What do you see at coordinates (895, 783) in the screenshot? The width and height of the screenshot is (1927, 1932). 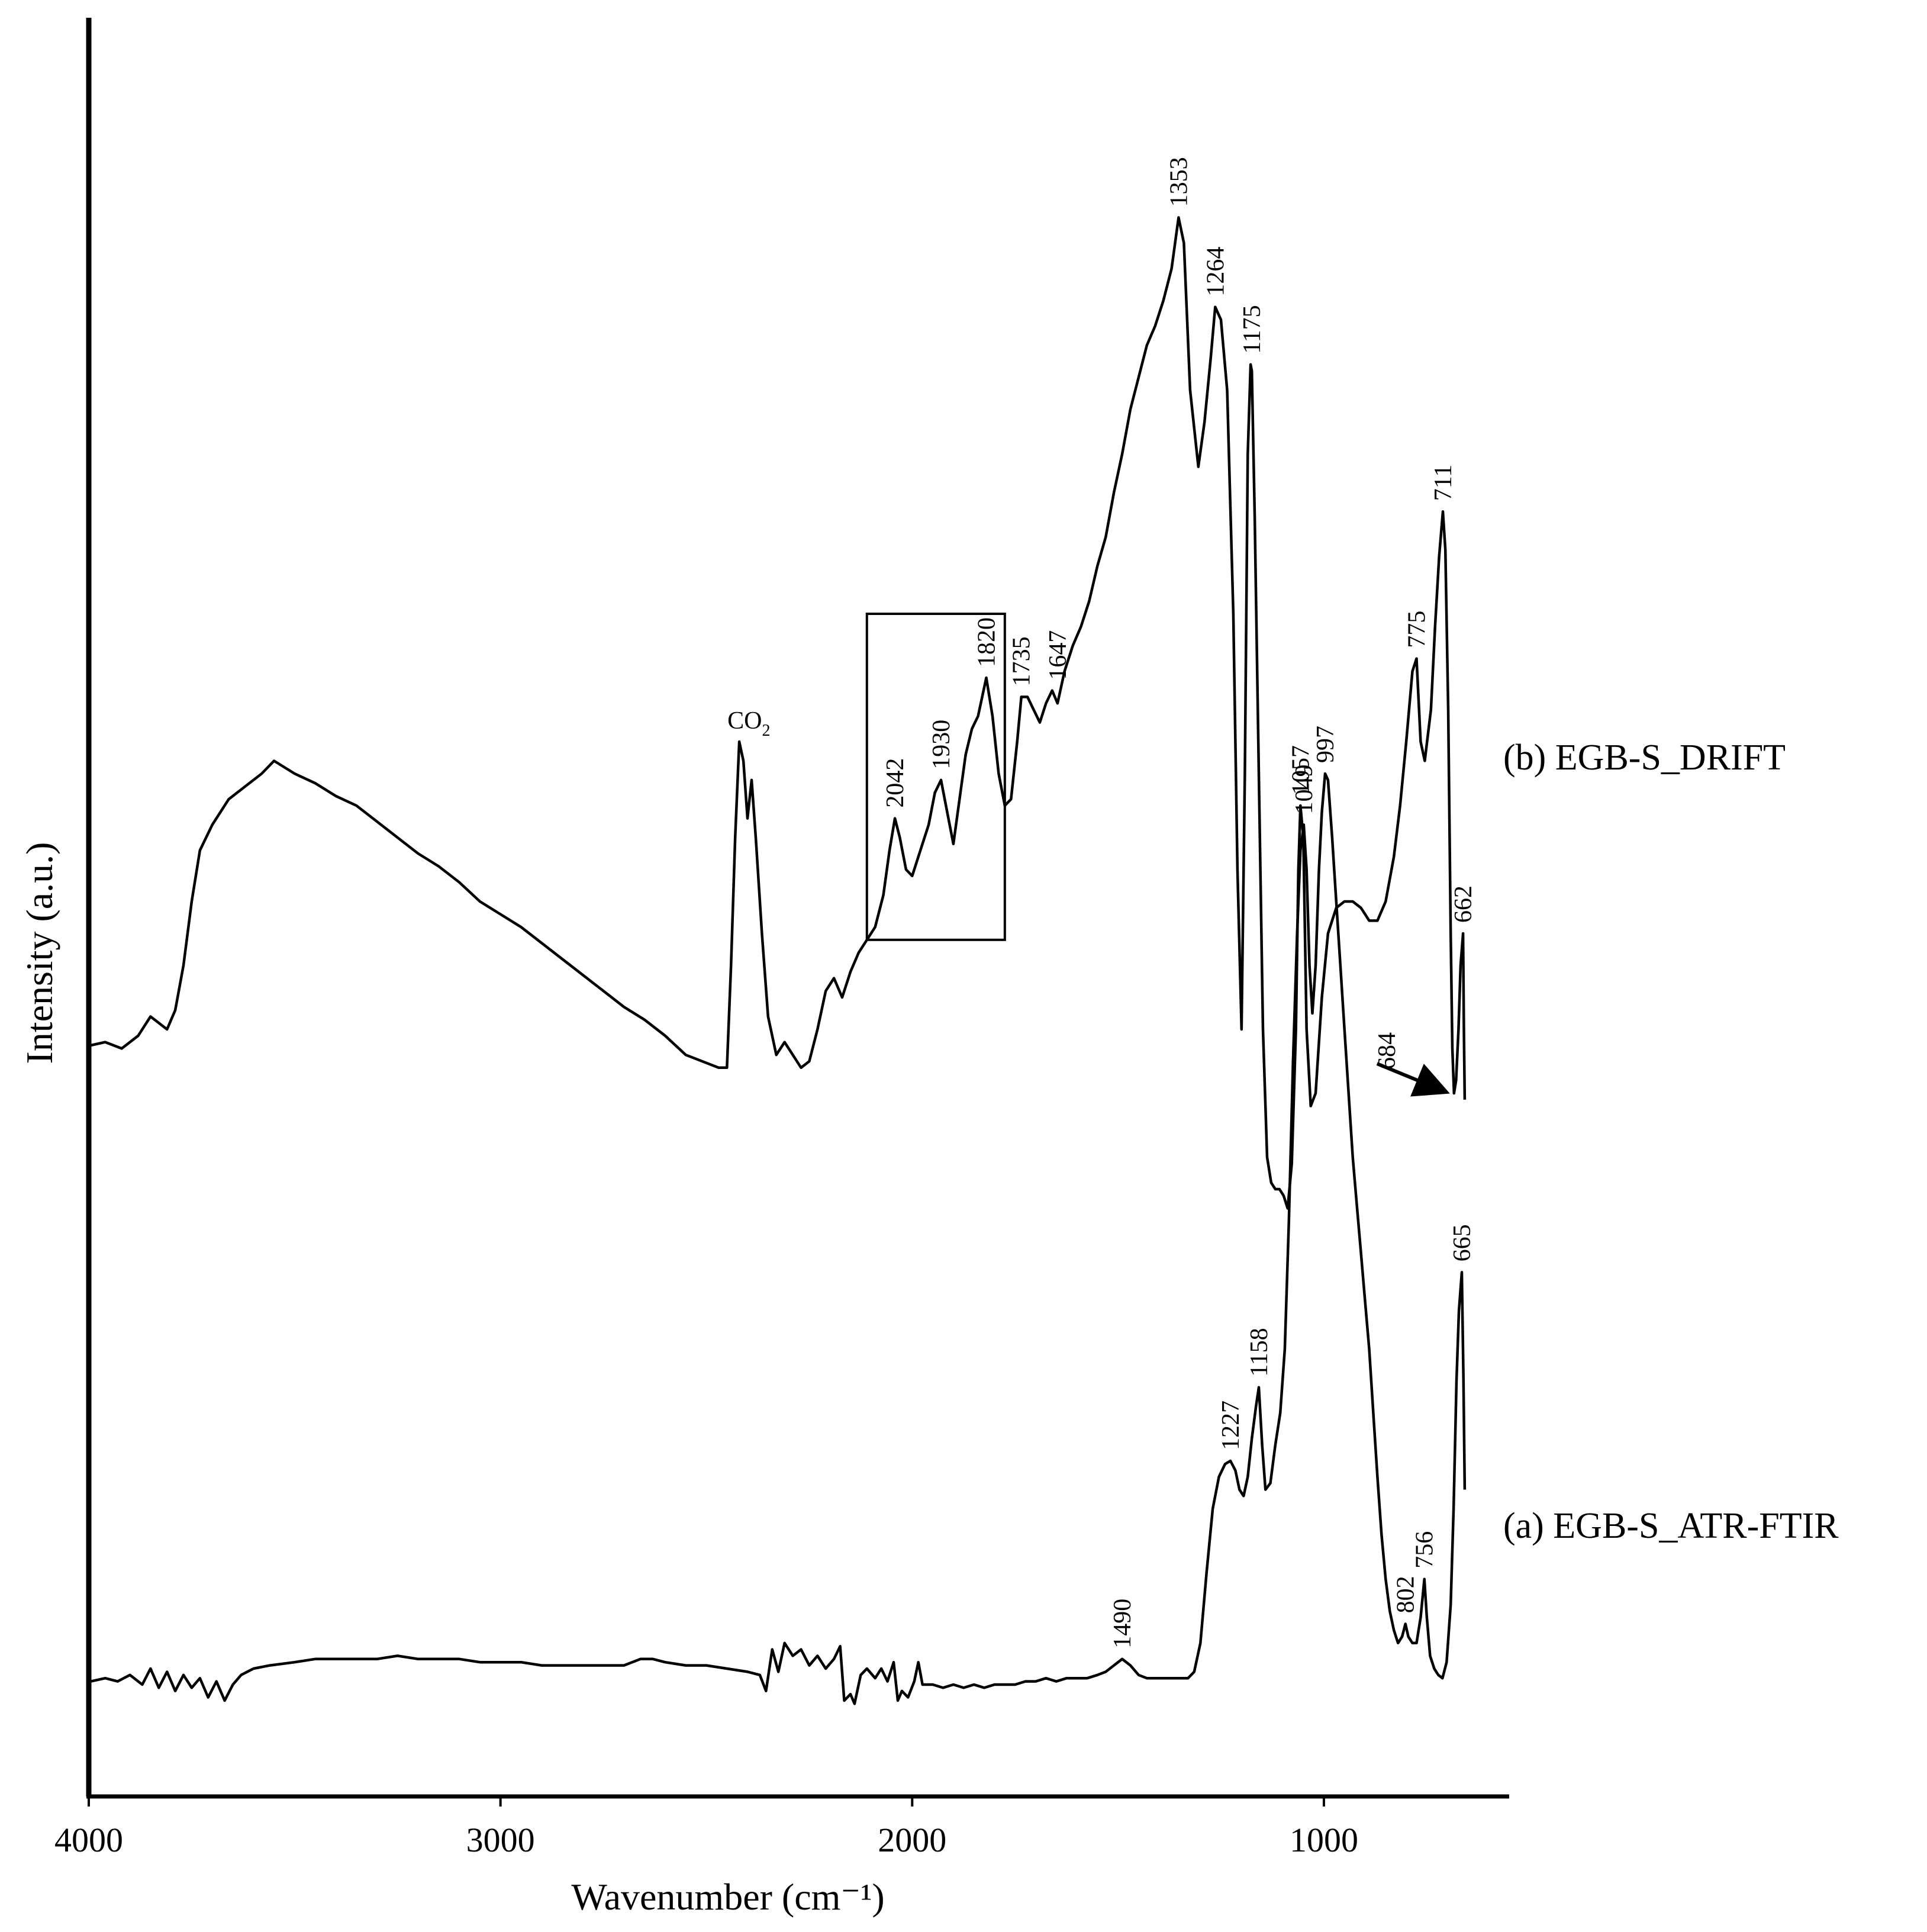 I see `peak-label: 2042` at bounding box center [895, 783].